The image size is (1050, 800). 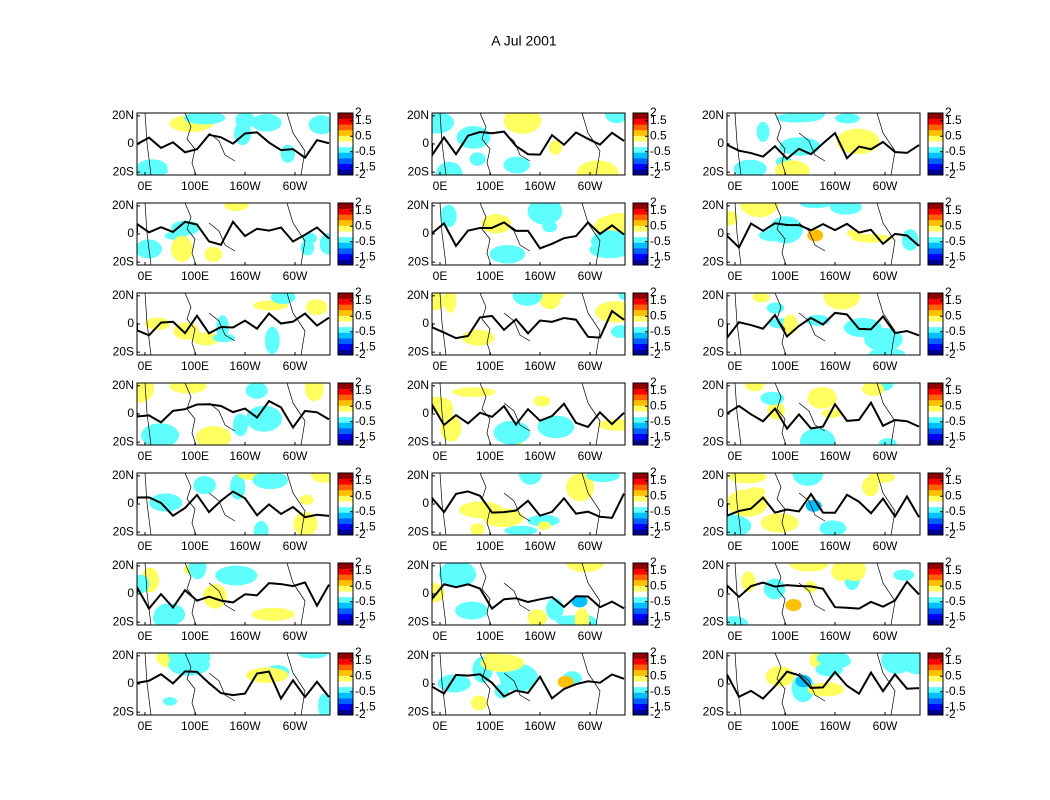 What do you see at coordinates (720, 413) in the screenshot?
I see `y-tick-label: 0` at bounding box center [720, 413].